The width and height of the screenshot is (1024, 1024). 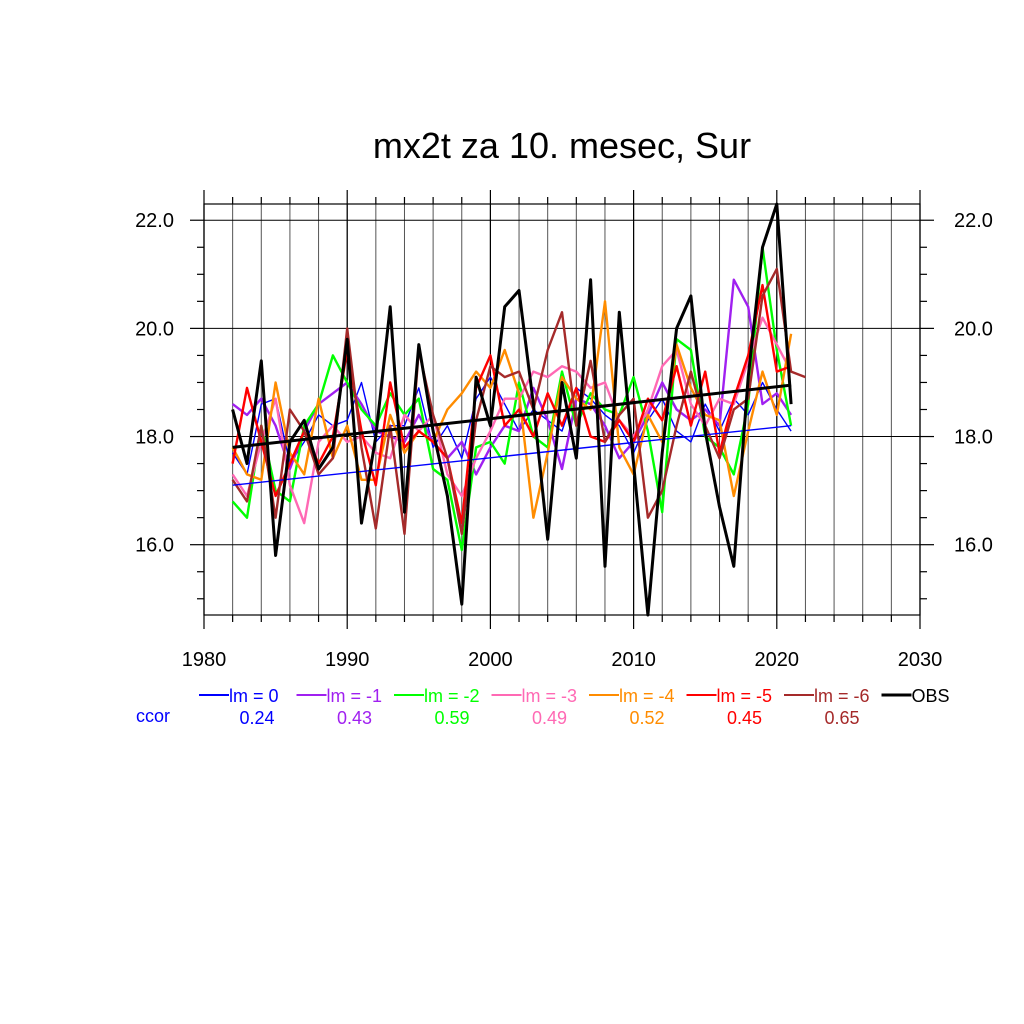 What do you see at coordinates (745, 696) in the screenshot?
I see `legend-label-5: lm = -5` at bounding box center [745, 696].